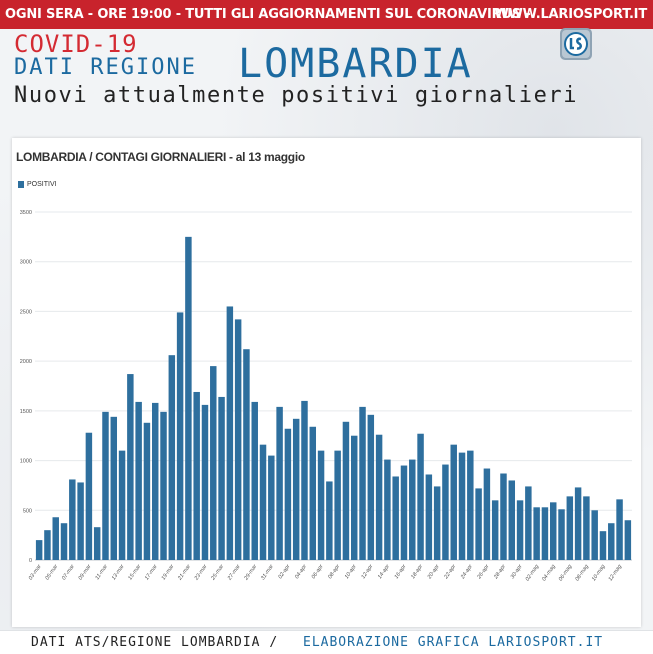 This screenshot has height=654, width=653. What do you see at coordinates (384, 571) in the screenshot?
I see `x-tick-label: 14-apr` at bounding box center [384, 571].